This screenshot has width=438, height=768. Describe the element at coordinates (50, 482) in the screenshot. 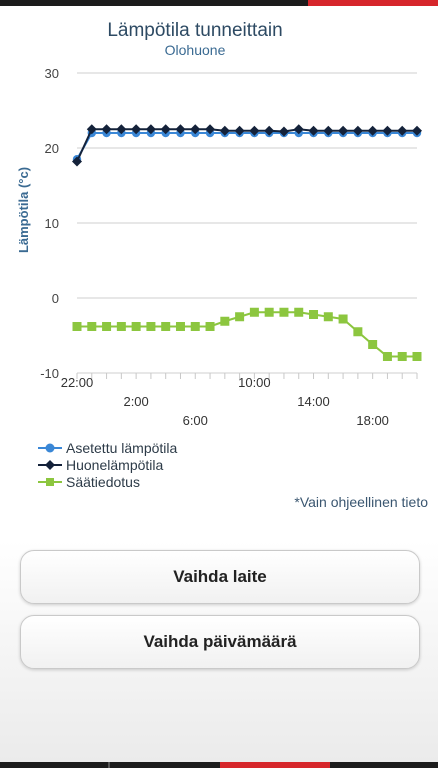

I see `legend-square-icon` at that location.